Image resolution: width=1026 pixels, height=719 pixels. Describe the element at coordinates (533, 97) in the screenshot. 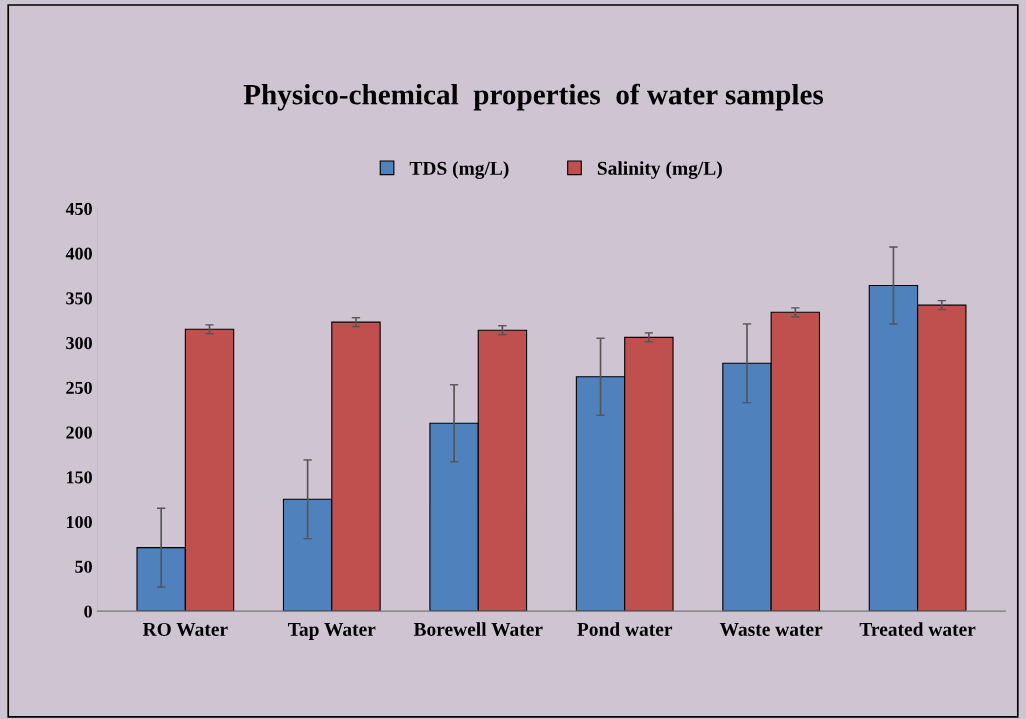

I see `chart-title: Physico-chemical properties of water samples` at that location.